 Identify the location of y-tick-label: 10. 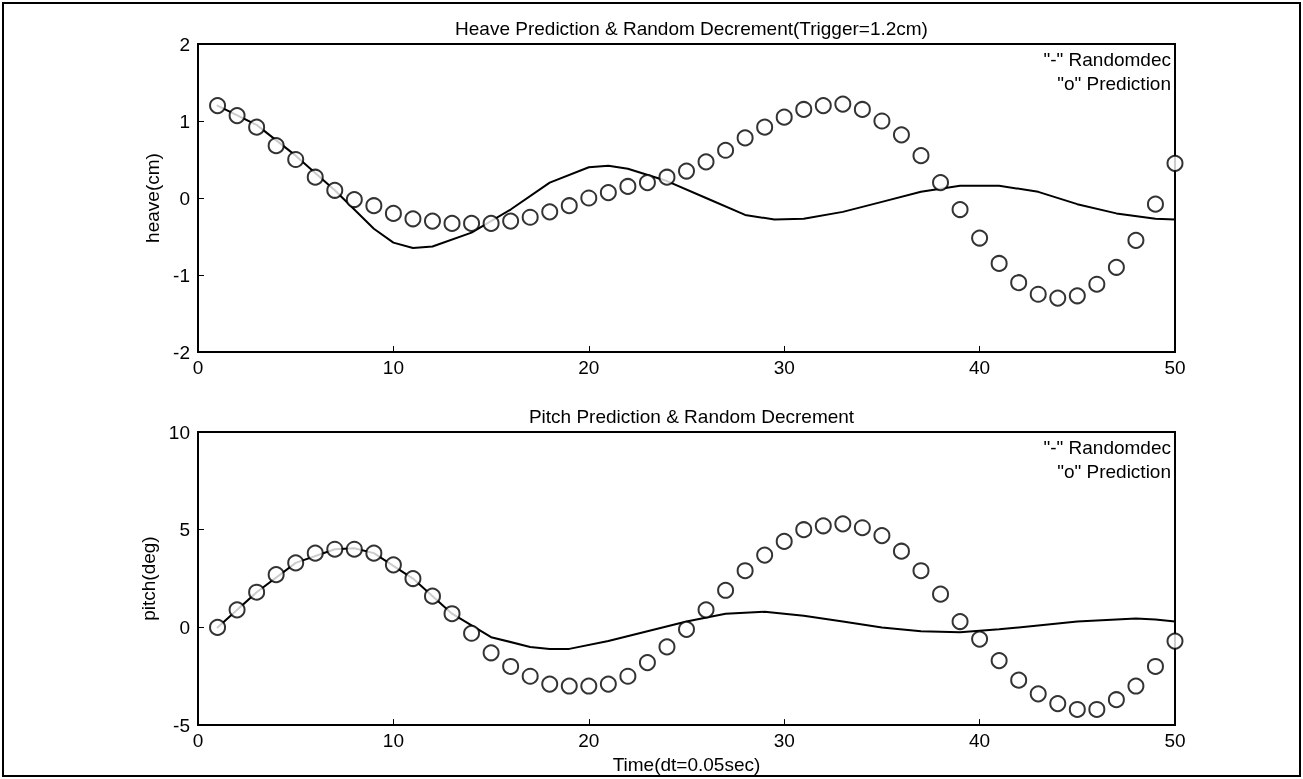
(179, 432).